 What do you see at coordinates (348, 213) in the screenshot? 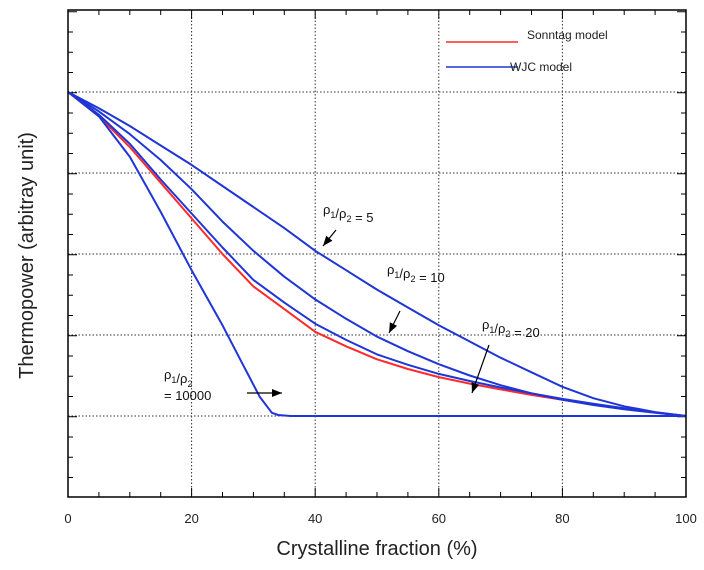
I see `annotation-label: ρ1/ρ2 = 5` at bounding box center [348, 213].